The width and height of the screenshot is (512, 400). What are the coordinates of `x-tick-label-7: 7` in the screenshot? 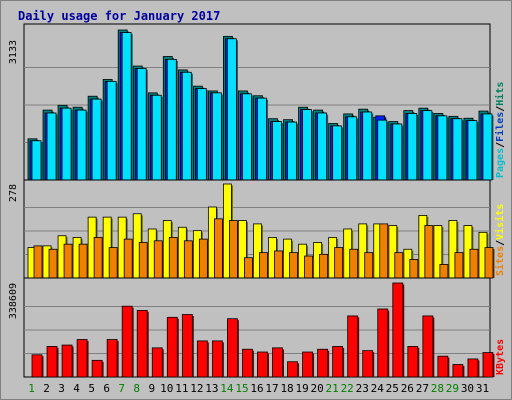 It's located at (121, 388).